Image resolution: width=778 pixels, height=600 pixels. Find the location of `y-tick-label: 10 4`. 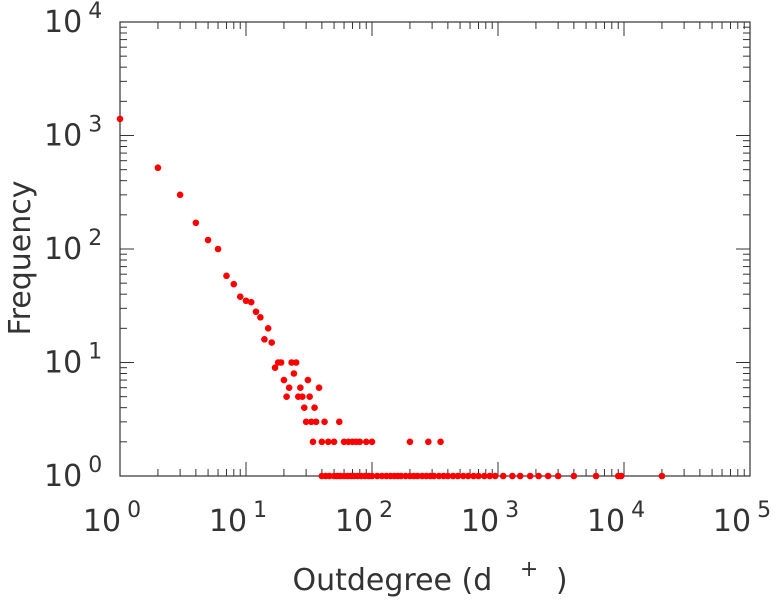

y-tick-label: 10 4 is located at coordinates (73, 20).